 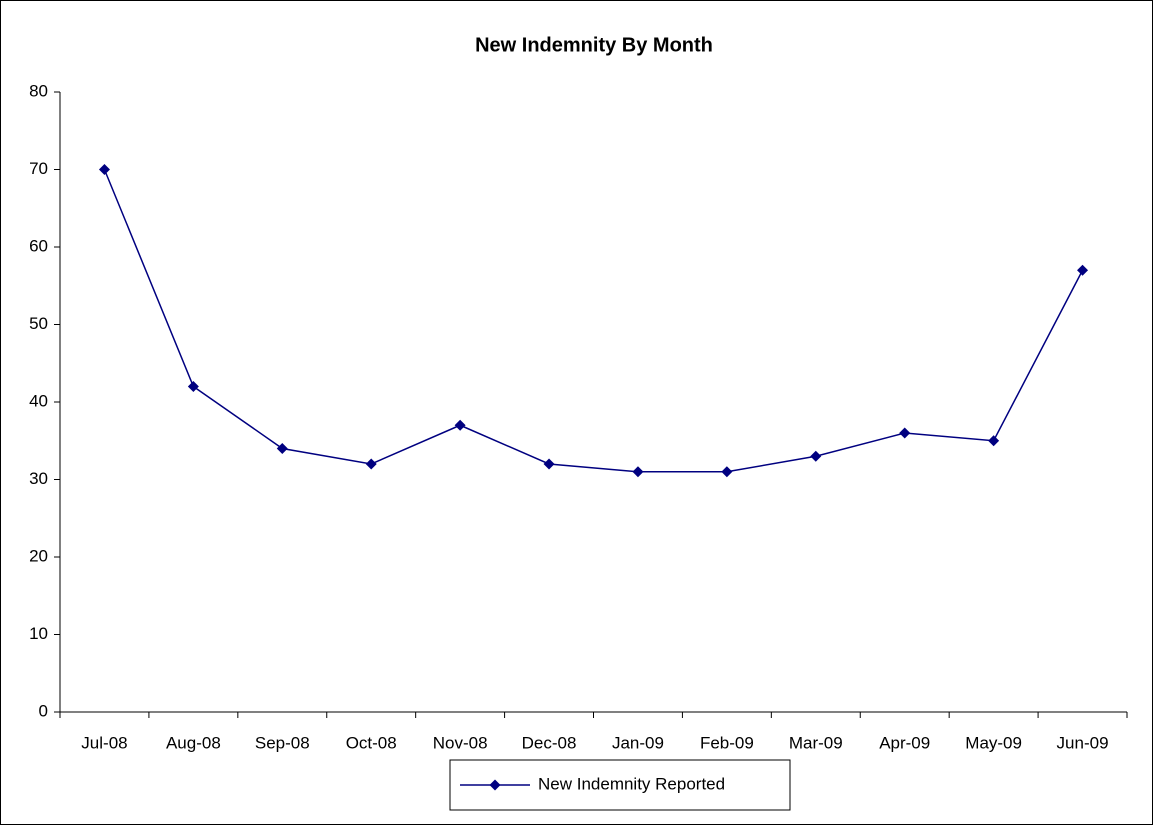 What do you see at coordinates (460, 742) in the screenshot?
I see `x-tick-label: Nov-08` at bounding box center [460, 742].